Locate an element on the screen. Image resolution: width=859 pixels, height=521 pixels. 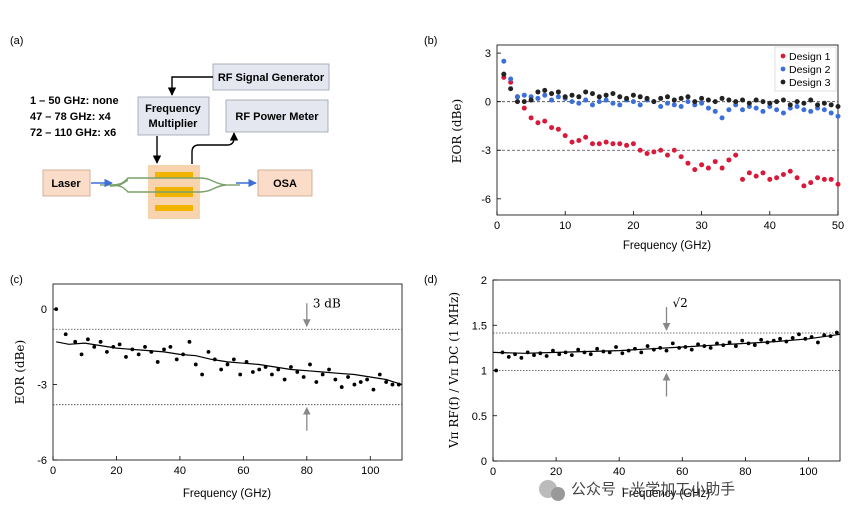
rf-power-meter-box is located at coordinates (277, 116).